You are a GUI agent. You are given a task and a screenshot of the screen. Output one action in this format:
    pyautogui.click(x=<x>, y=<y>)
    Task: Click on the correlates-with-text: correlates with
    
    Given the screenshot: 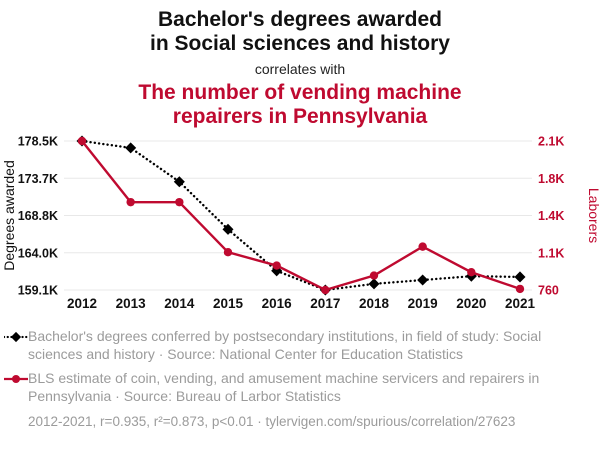 What is the action you would take?
    pyautogui.click(x=300, y=69)
    